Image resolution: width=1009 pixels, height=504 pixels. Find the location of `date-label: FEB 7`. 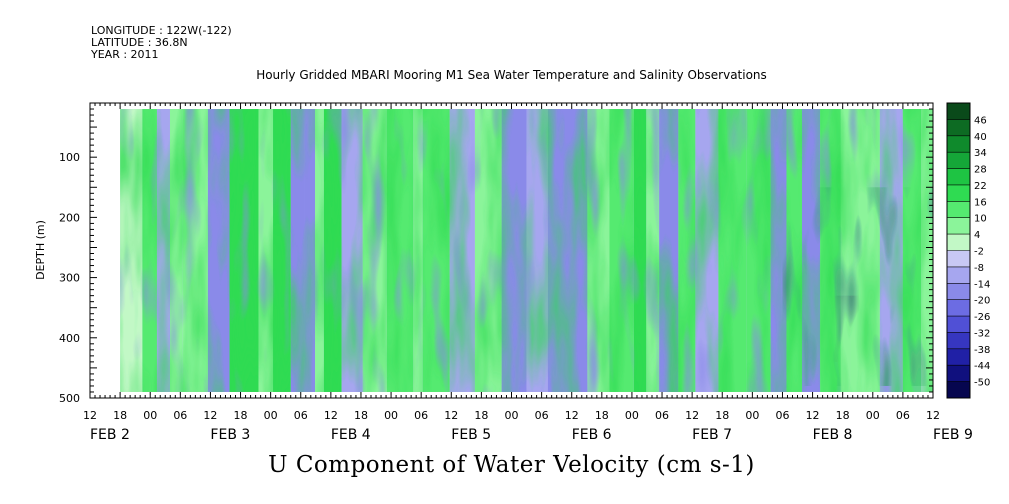

date-label: FEB 7 is located at coordinates (712, 435).